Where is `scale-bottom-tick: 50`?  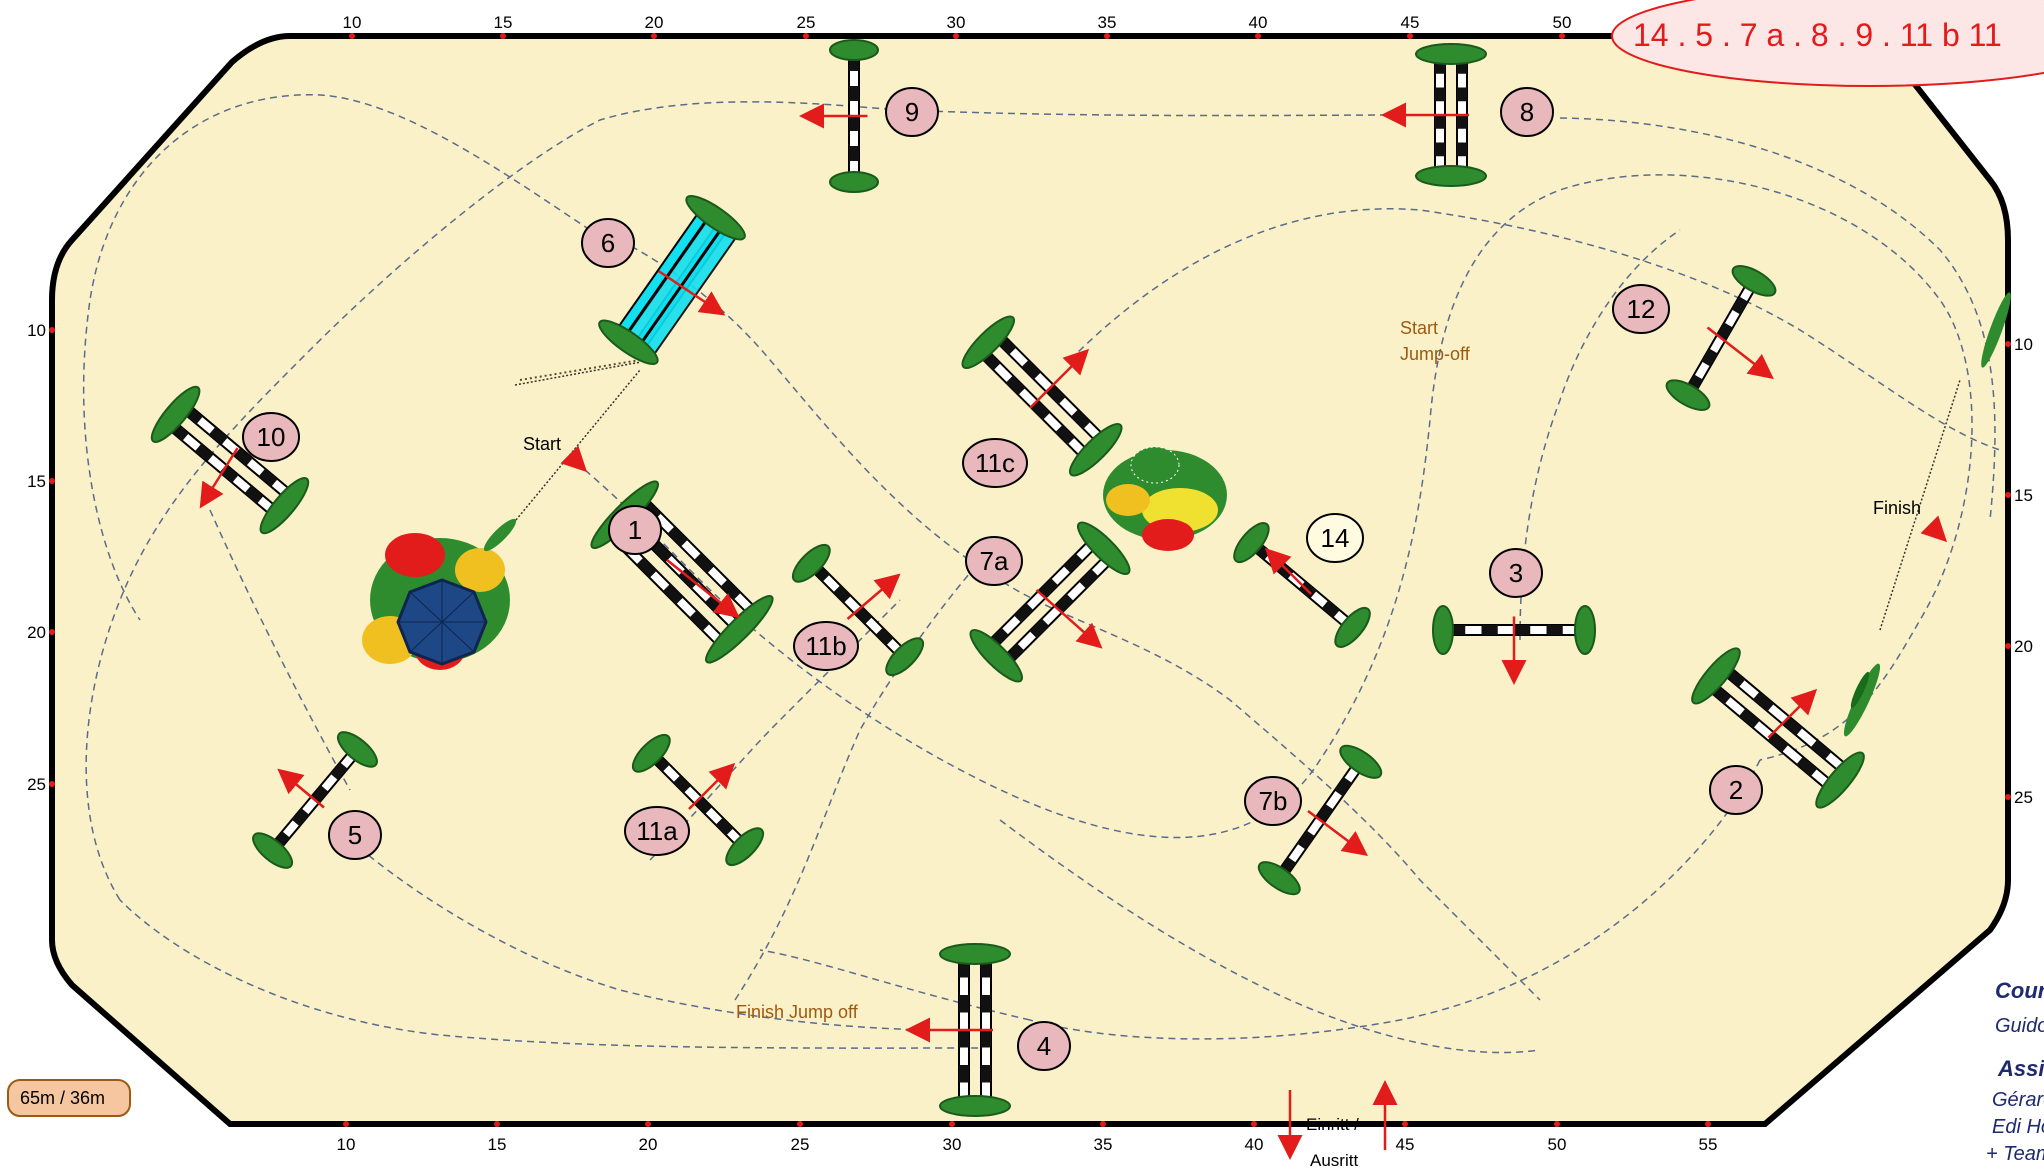
scale-bottom-tick: 50 is located at coordinates (1557, 1137).